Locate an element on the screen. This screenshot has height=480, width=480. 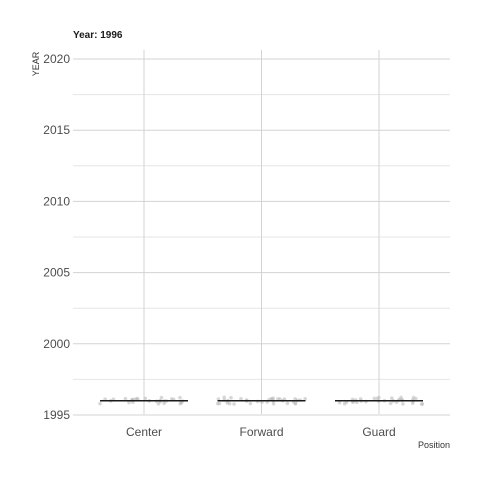
x-tick-label: Guard is located at coordinates (378, 432).